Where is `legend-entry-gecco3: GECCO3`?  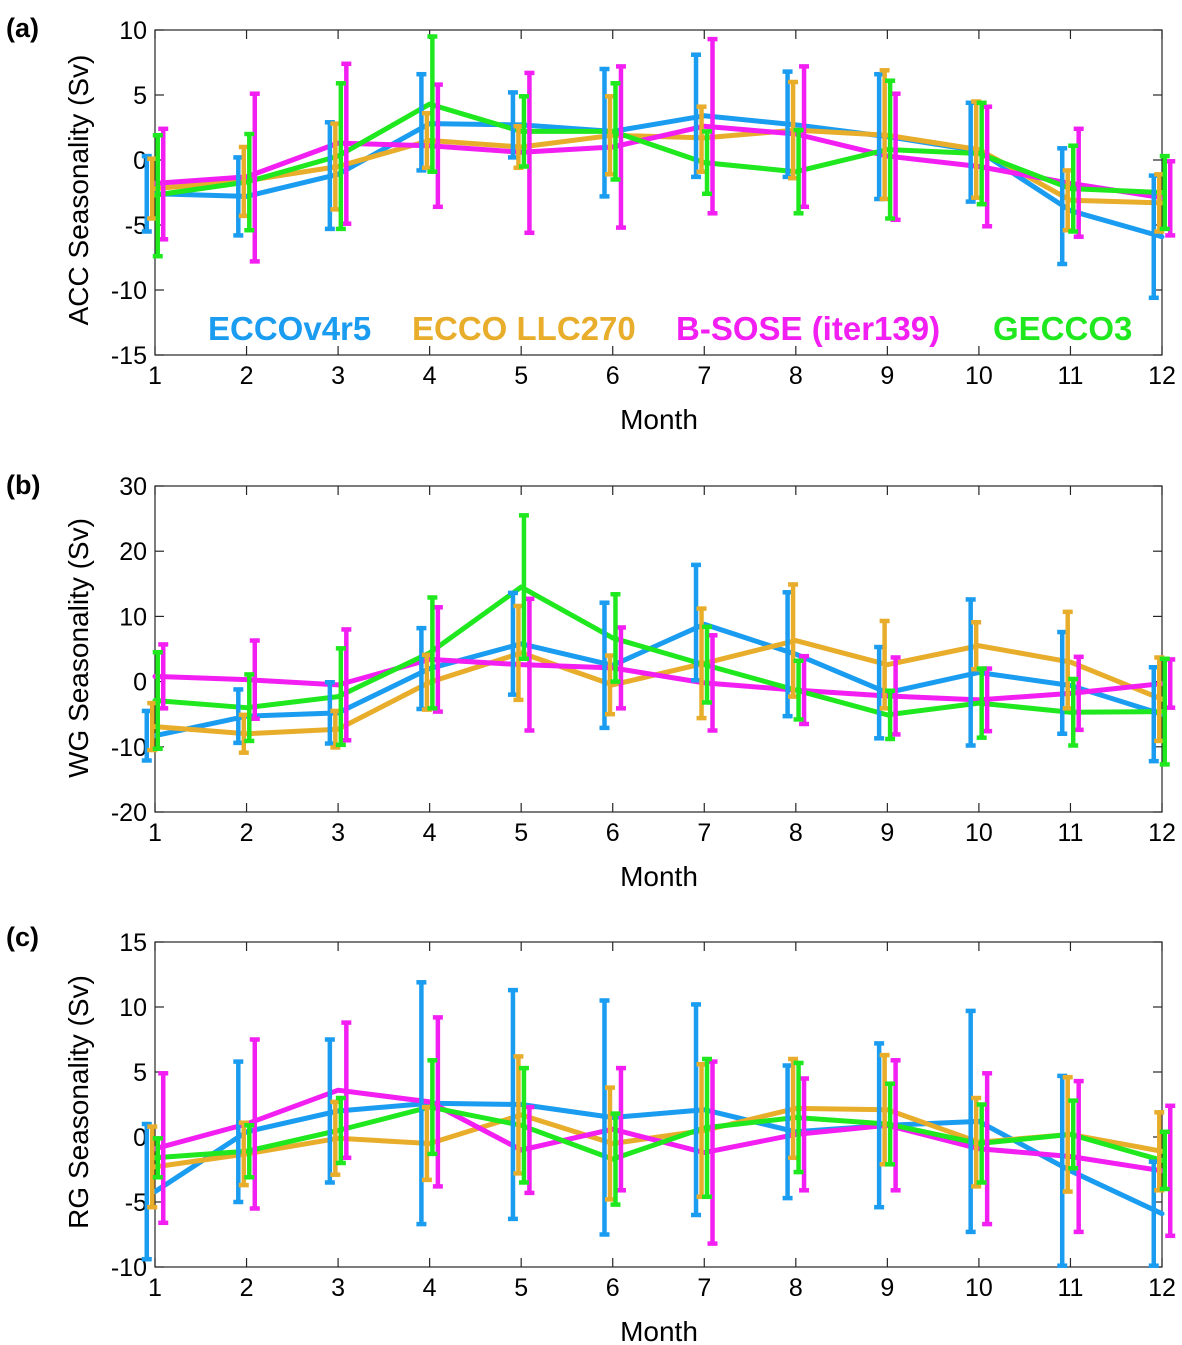 legend-entry-gecco3: GECCO3 is located at coordinates (1062, 328).